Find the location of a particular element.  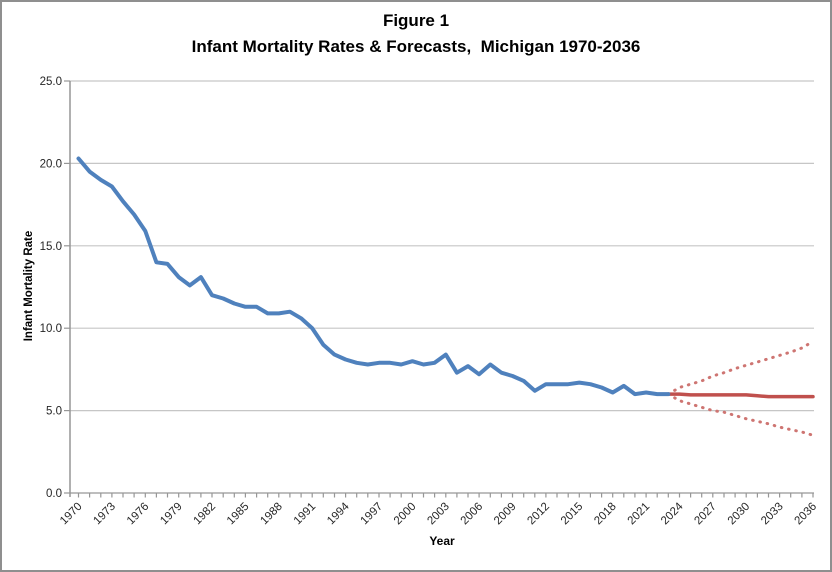

x-tick-label: 1997 is located at coordinates (372, 514).